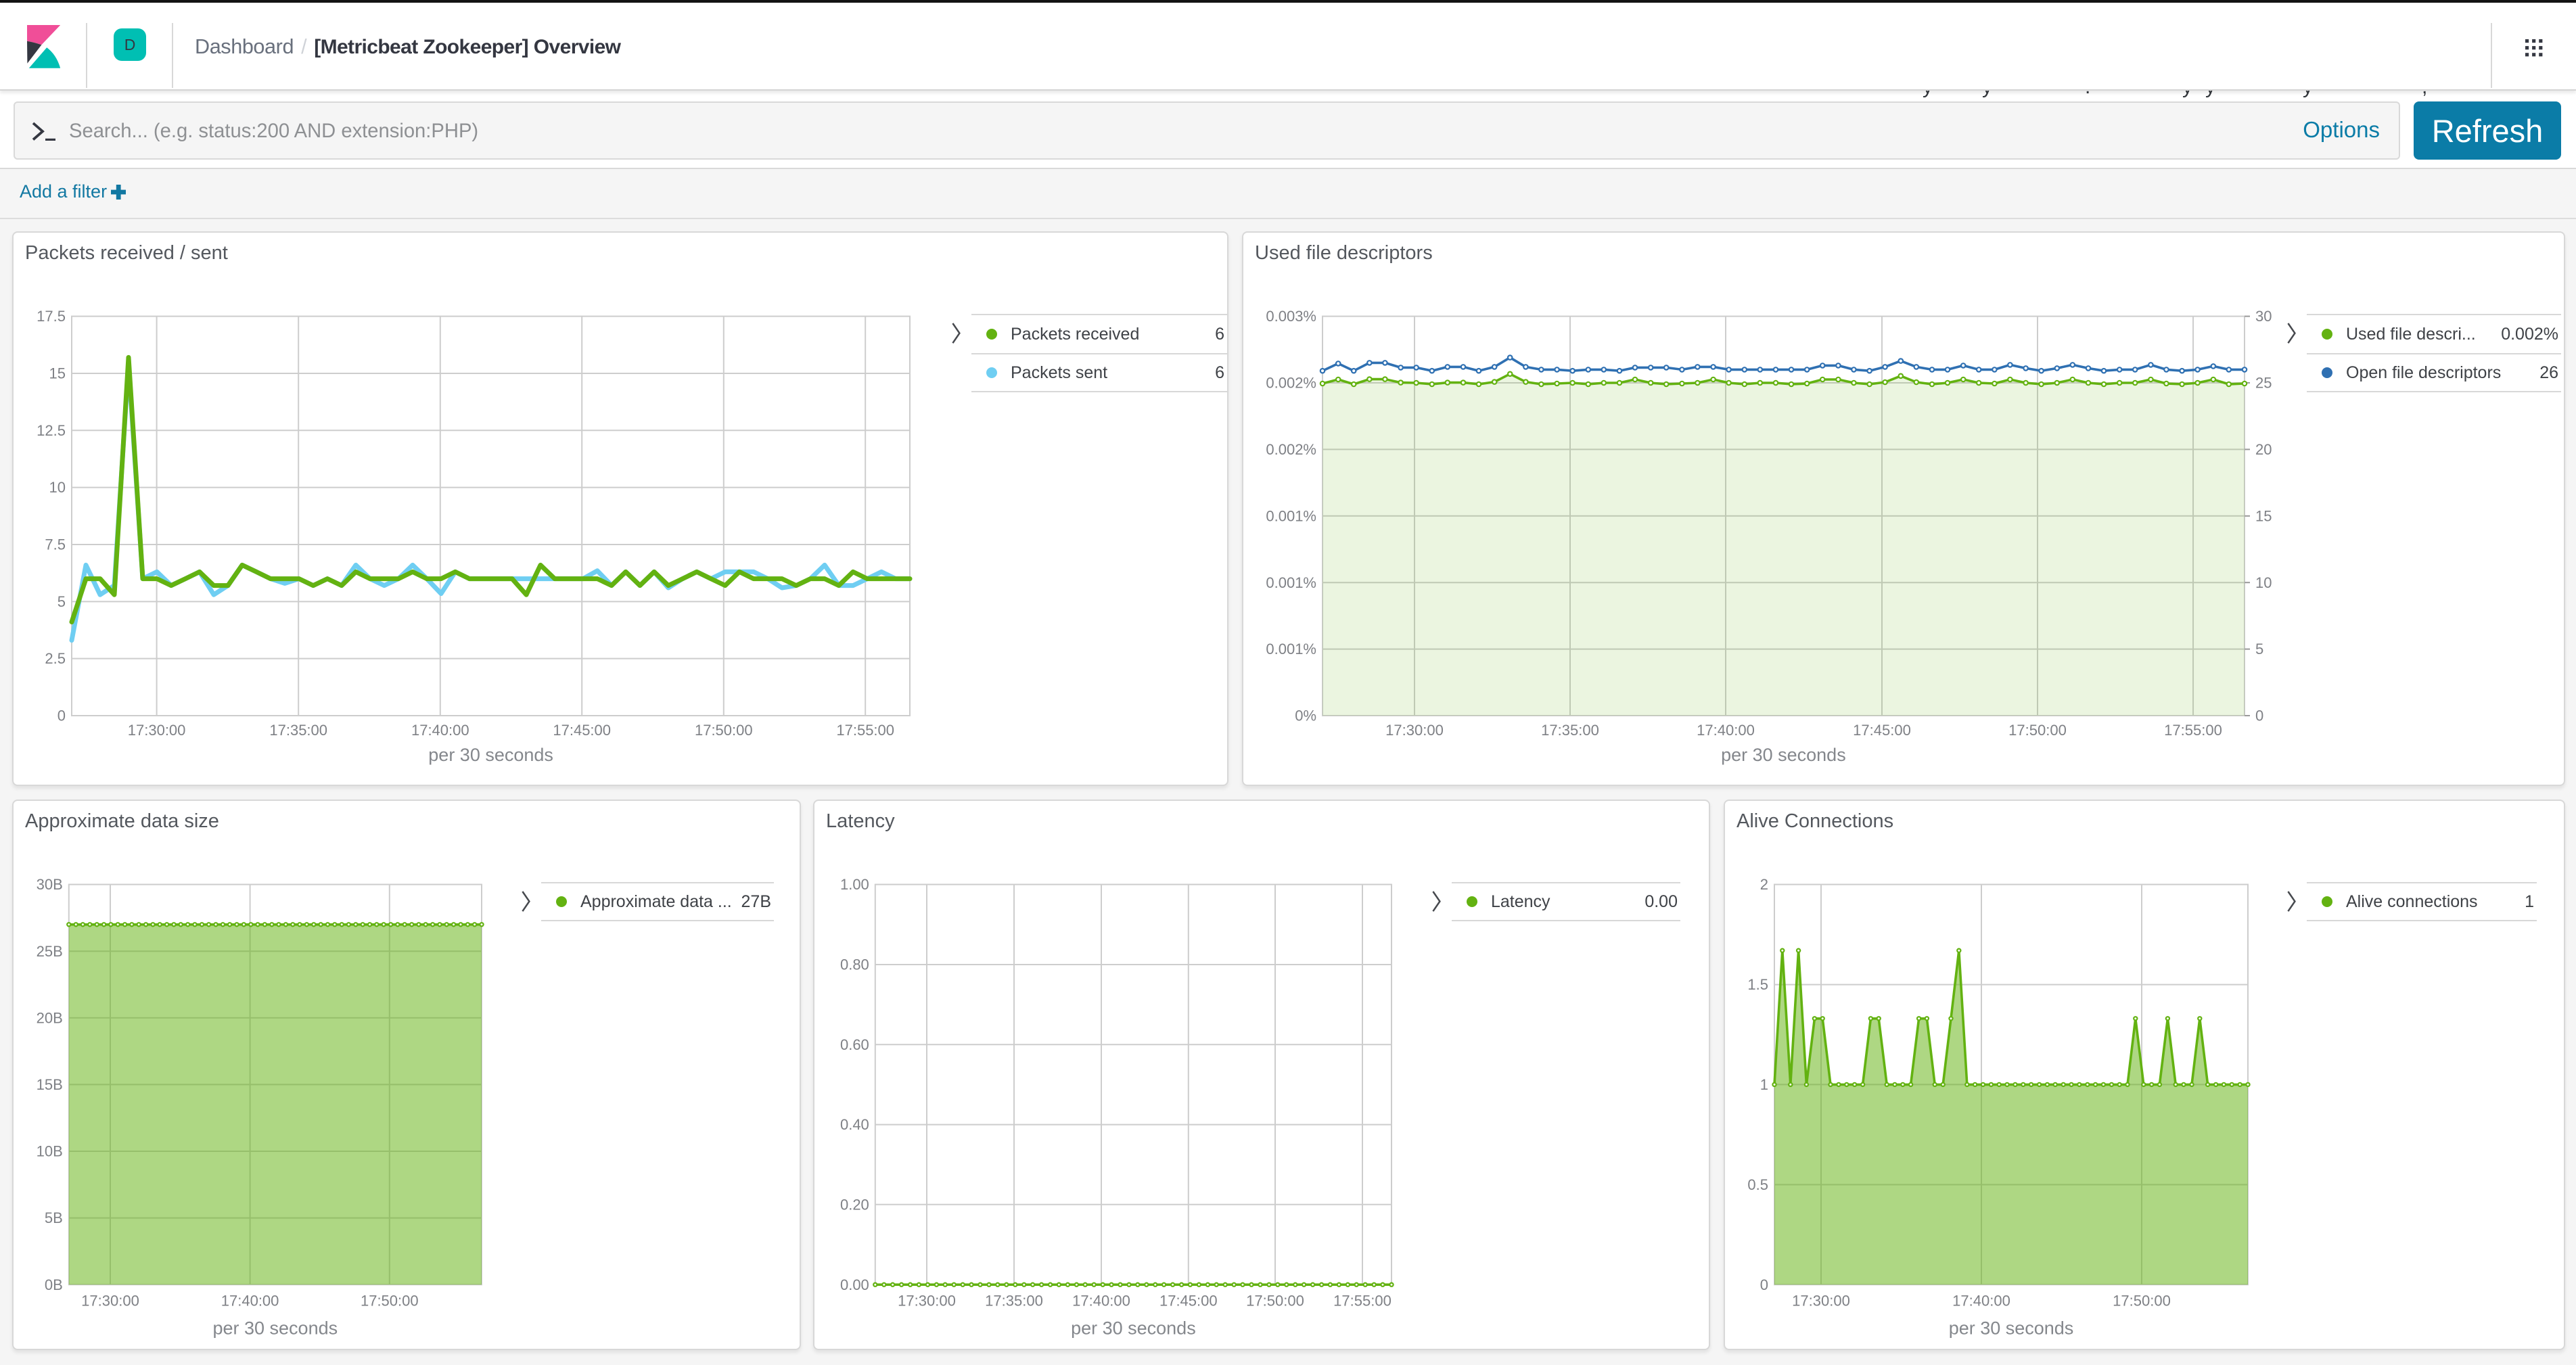 The height and width of the screenshot is (1365, 2576). I want to click on svg-text: 0.80, so click(854, 965).